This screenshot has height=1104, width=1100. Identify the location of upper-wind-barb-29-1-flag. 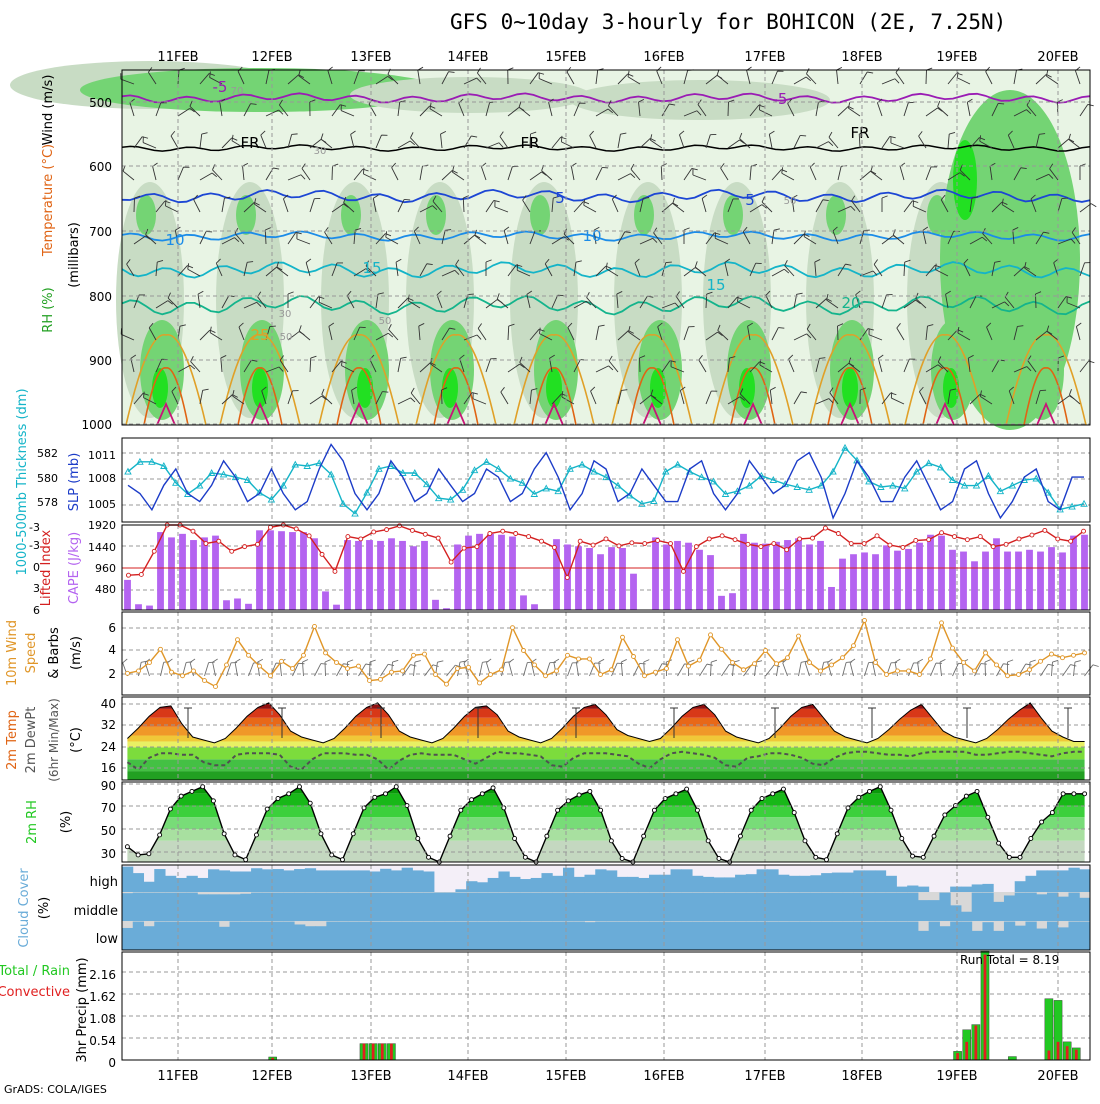
(759, 107).